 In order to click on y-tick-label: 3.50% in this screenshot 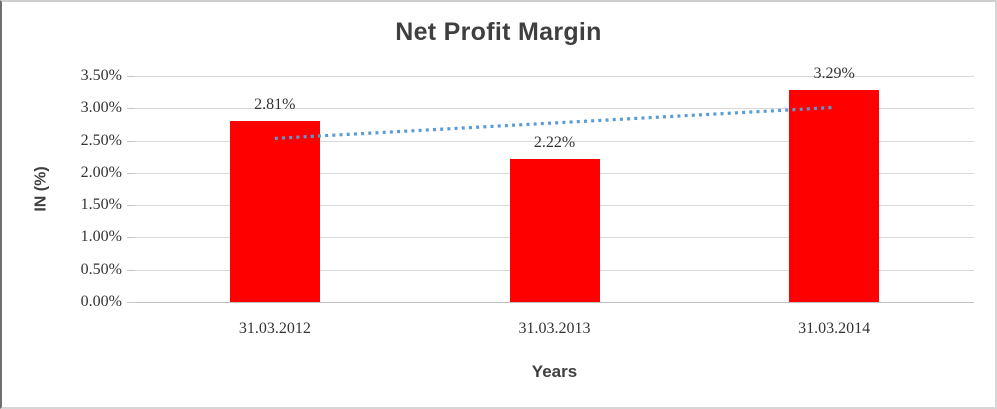, I will do `click(101, 75)`.